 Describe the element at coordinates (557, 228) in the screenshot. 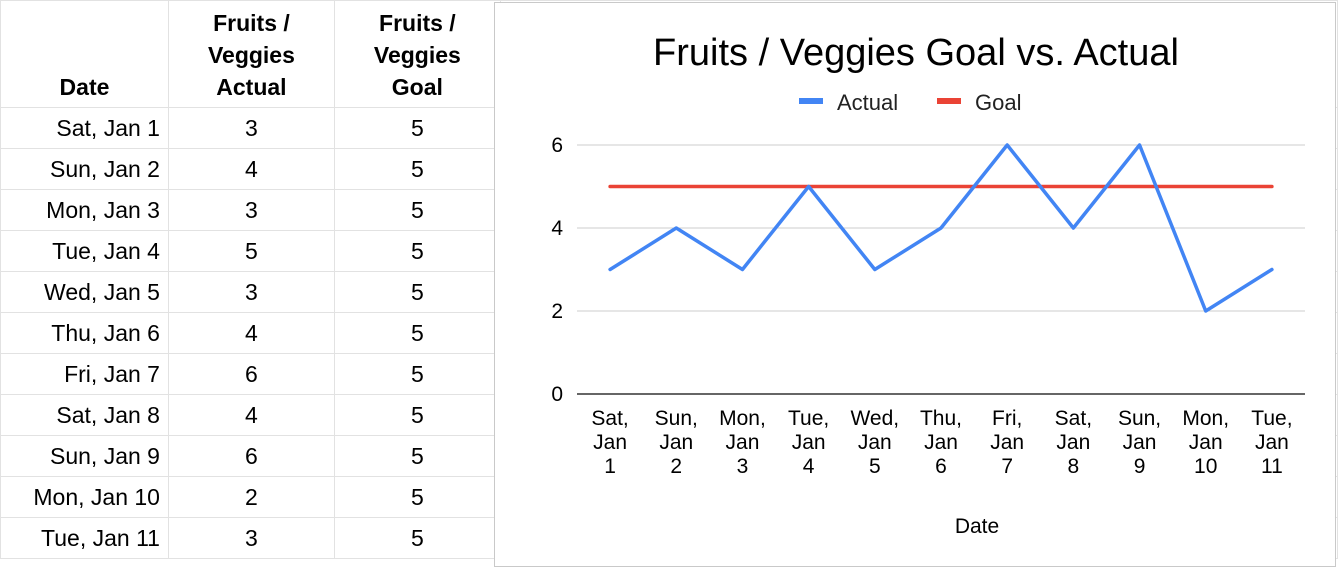

I see `y-tick-label: 4` at that location.